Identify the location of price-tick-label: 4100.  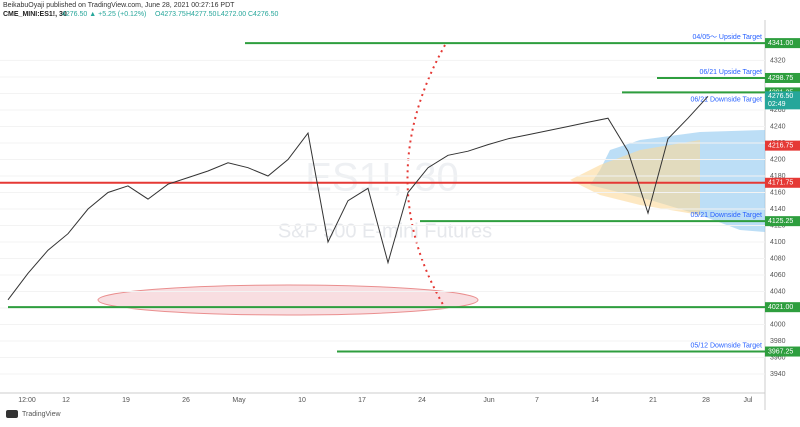
(778, 242).